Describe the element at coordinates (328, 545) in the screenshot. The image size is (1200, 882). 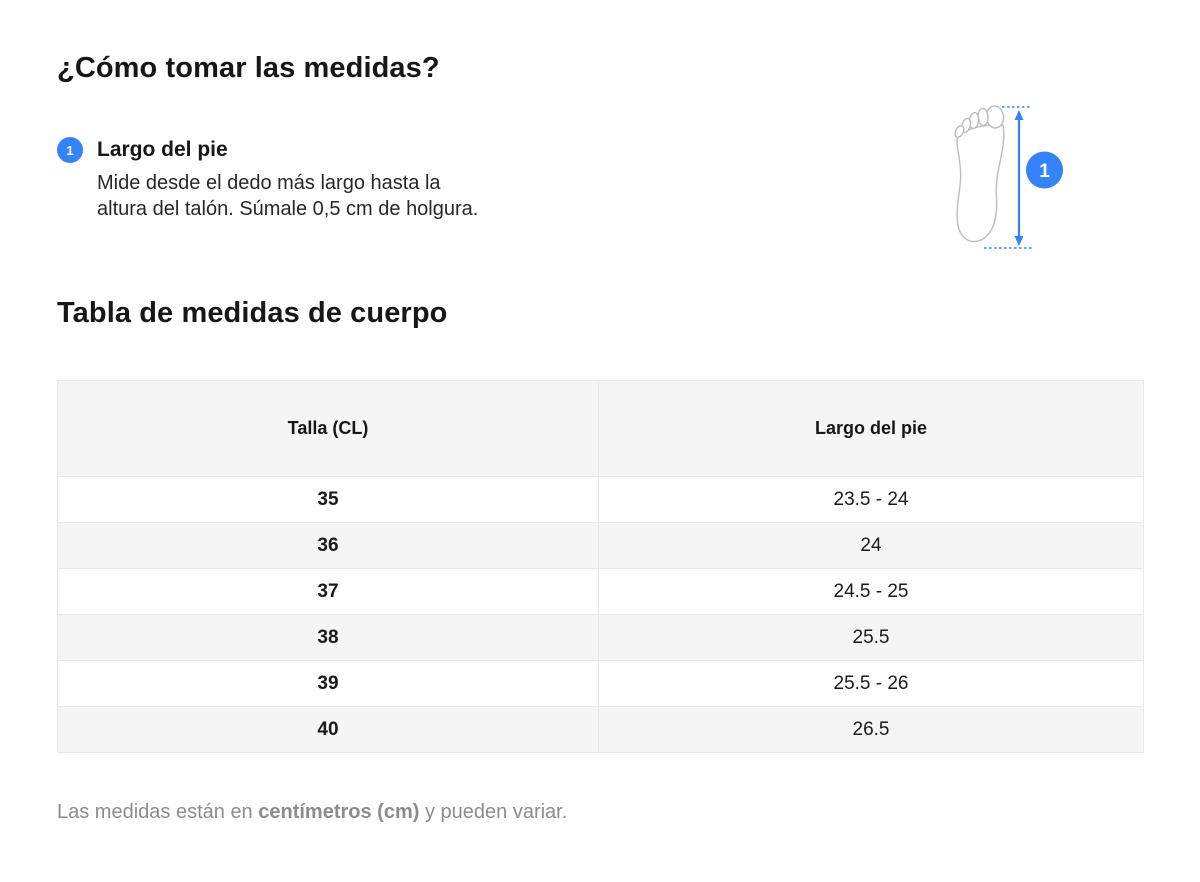
I see `size-cell: 36` at that location.